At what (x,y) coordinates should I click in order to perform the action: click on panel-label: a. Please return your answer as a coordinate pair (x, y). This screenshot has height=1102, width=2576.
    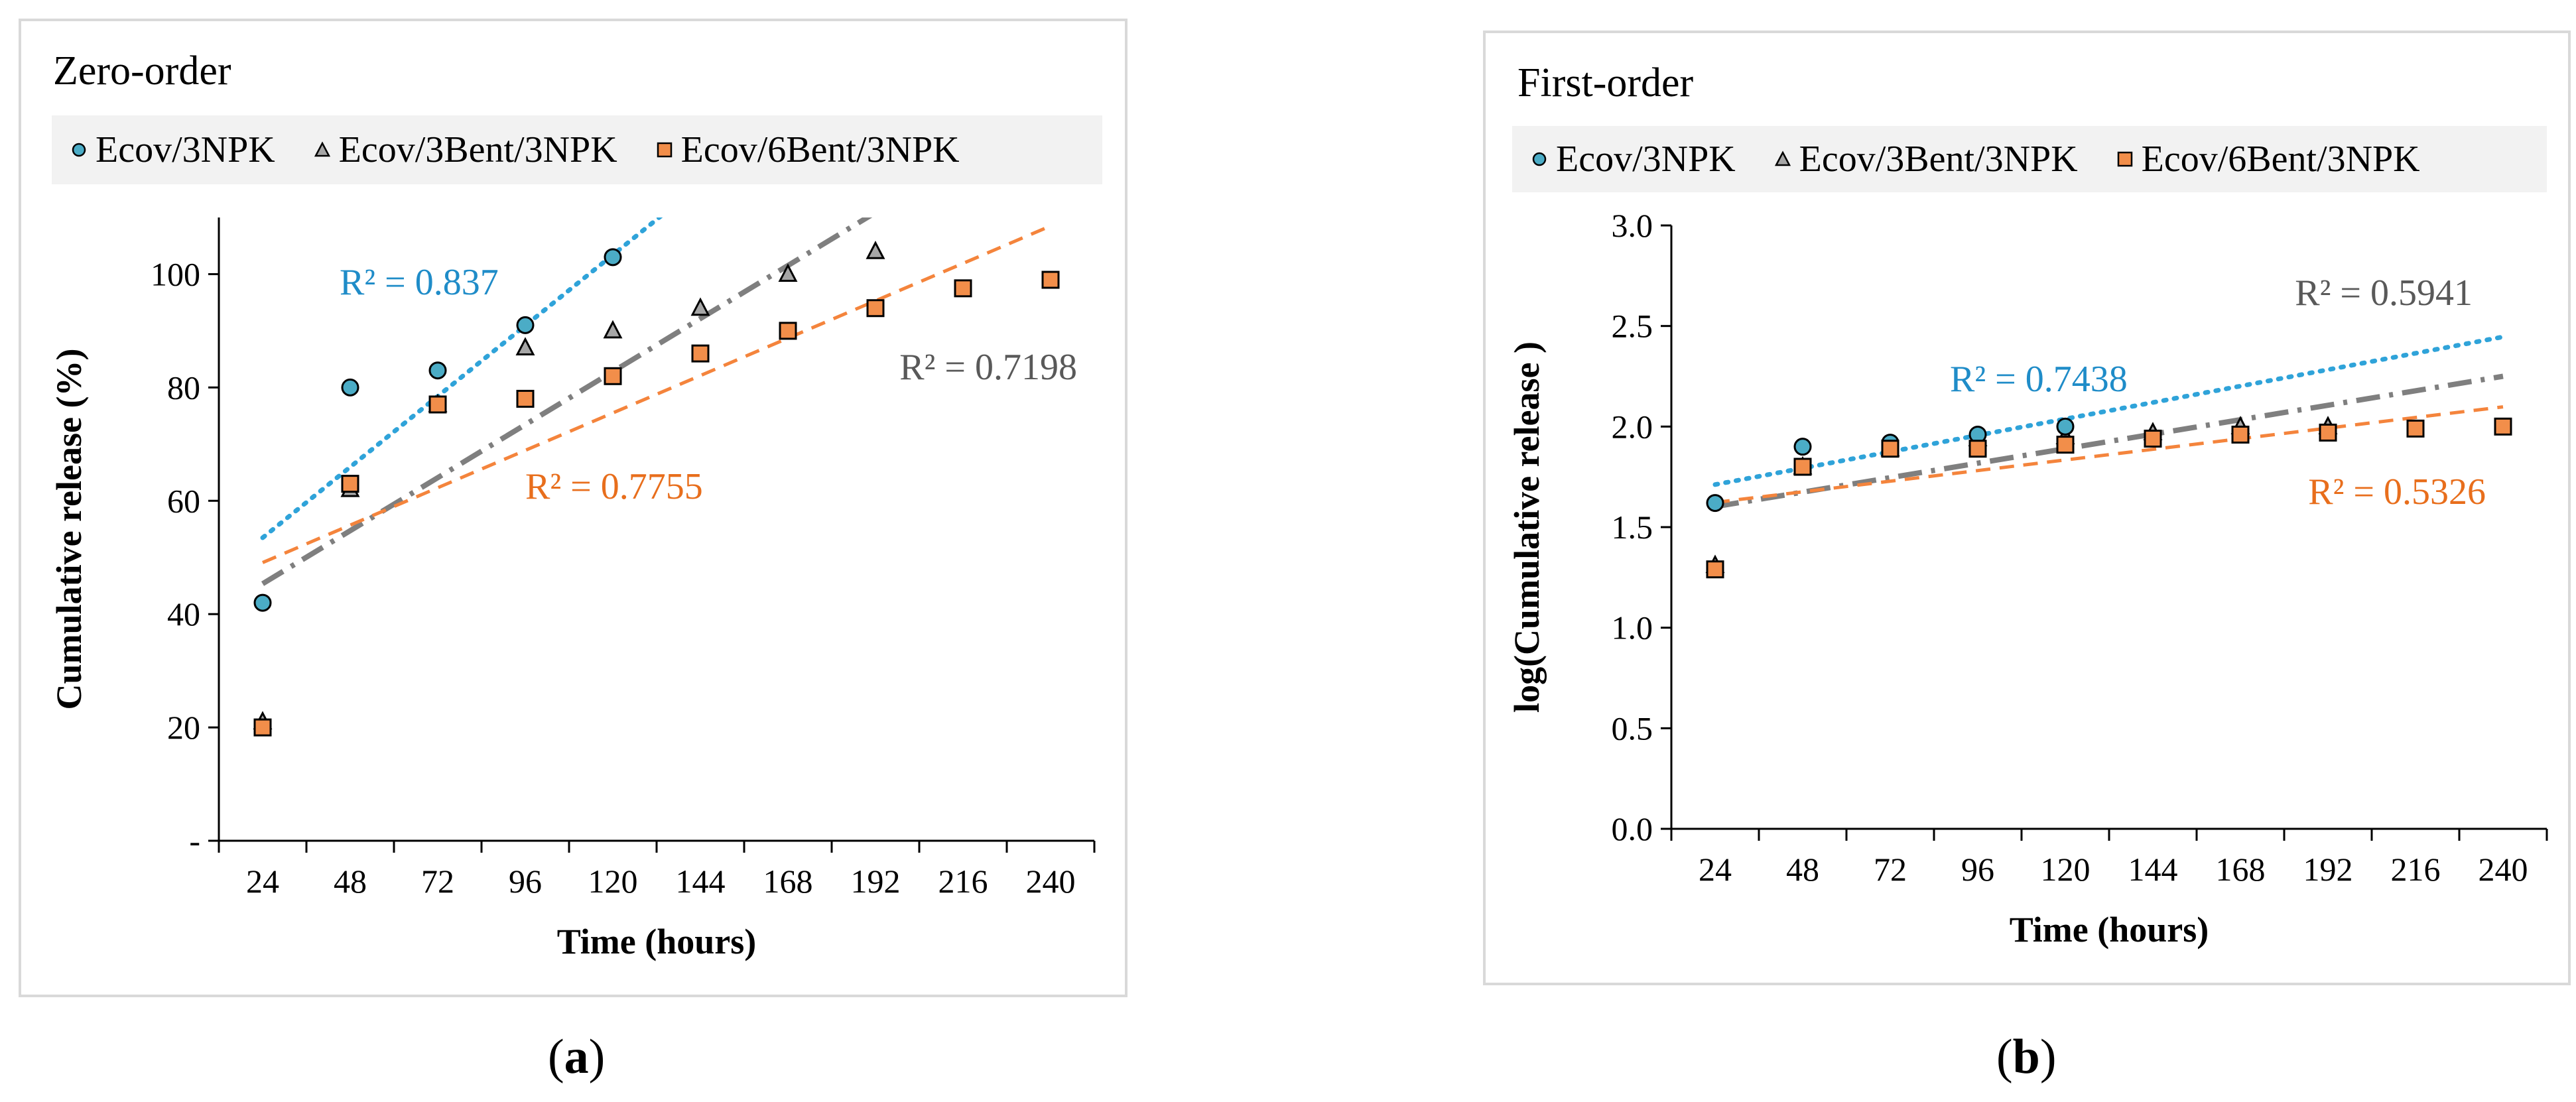
    Looking at the image, I should click on (577, 1057).